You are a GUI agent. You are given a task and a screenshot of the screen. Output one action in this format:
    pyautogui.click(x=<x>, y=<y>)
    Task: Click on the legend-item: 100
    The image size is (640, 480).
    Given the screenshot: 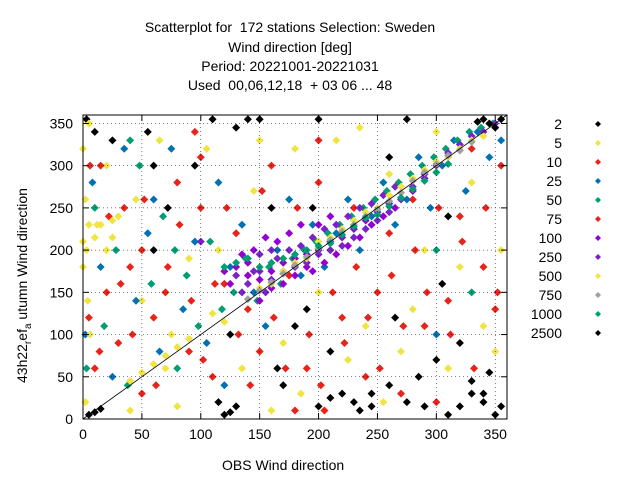 What is the action you would take?
    pyautogui.click(x=570, y=238)
    